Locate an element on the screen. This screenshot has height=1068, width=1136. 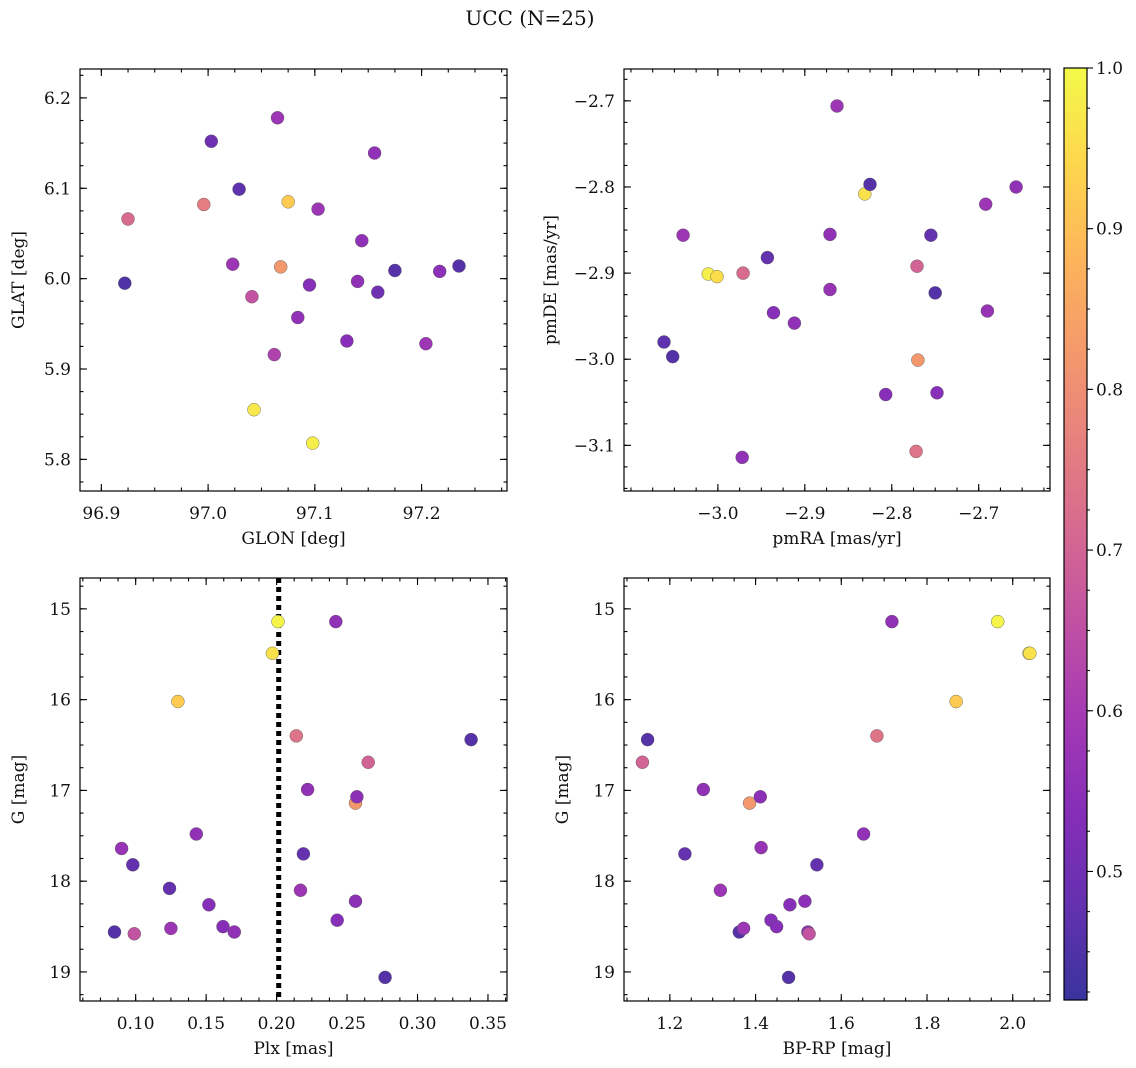
x-tick-label: 0.20 is located at coordinates (277, 1024).